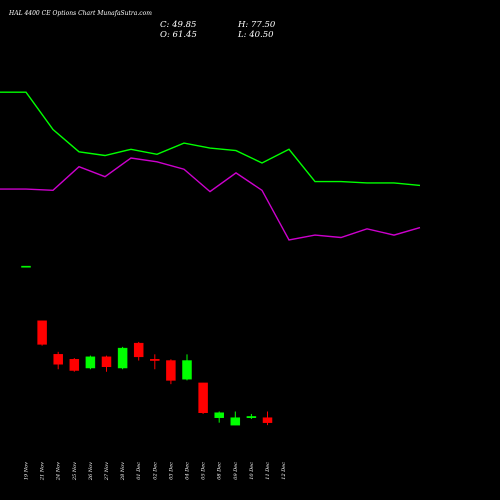 This screenshot has height=500, width=500. Describe the element at coordinates (75, 471) in the screenshot. I see `x-tick-label: 25 Nov` at that location.